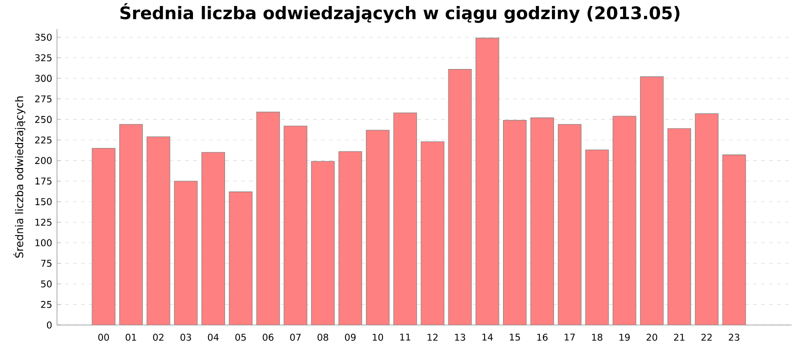  I want to click on x-tick-label: 16, so click(542, 337).